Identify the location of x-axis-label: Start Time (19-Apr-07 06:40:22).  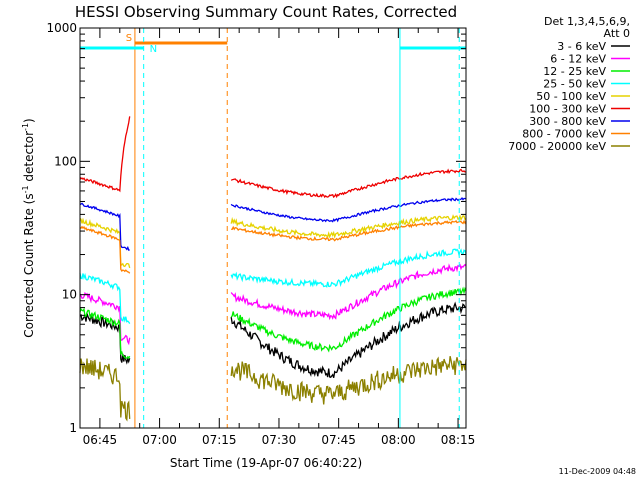
(266, 463).